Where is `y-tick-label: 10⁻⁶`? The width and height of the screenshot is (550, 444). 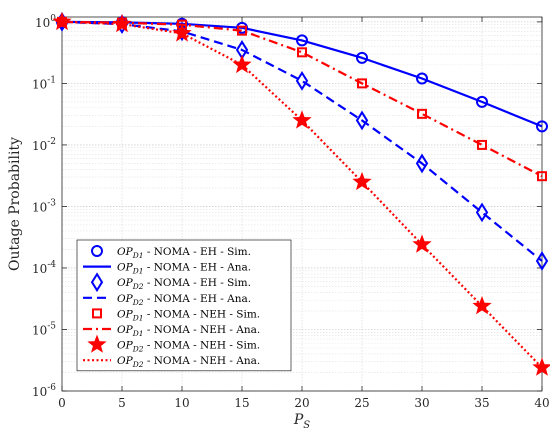 y-tick-label: 10⁻⁶ is located at coordinates (44, 391).